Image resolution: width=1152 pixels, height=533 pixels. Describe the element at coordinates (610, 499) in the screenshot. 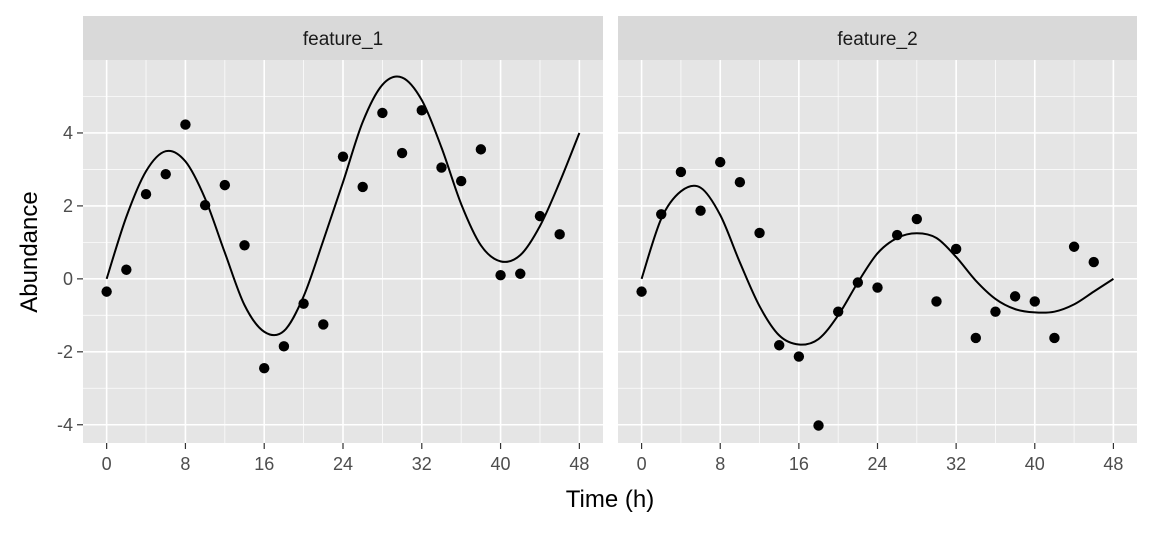

I see `x-axis-title: Time (h)` at that location.